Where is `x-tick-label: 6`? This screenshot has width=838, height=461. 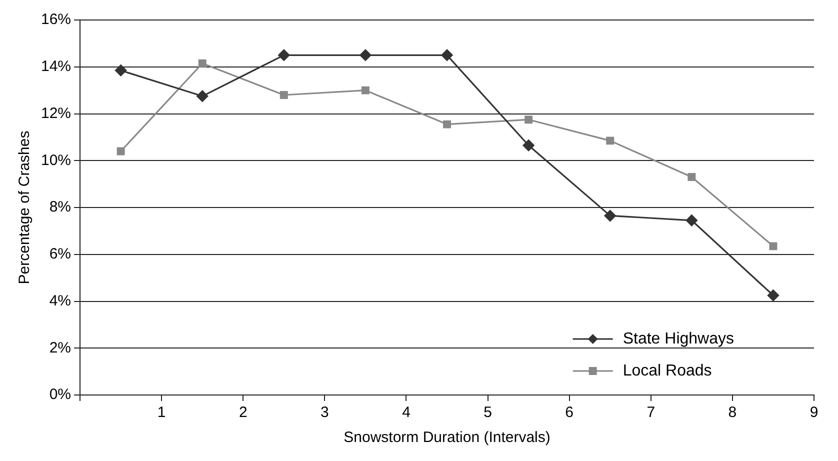
x-tick-label: 6 is located at coordinates (569, 413).